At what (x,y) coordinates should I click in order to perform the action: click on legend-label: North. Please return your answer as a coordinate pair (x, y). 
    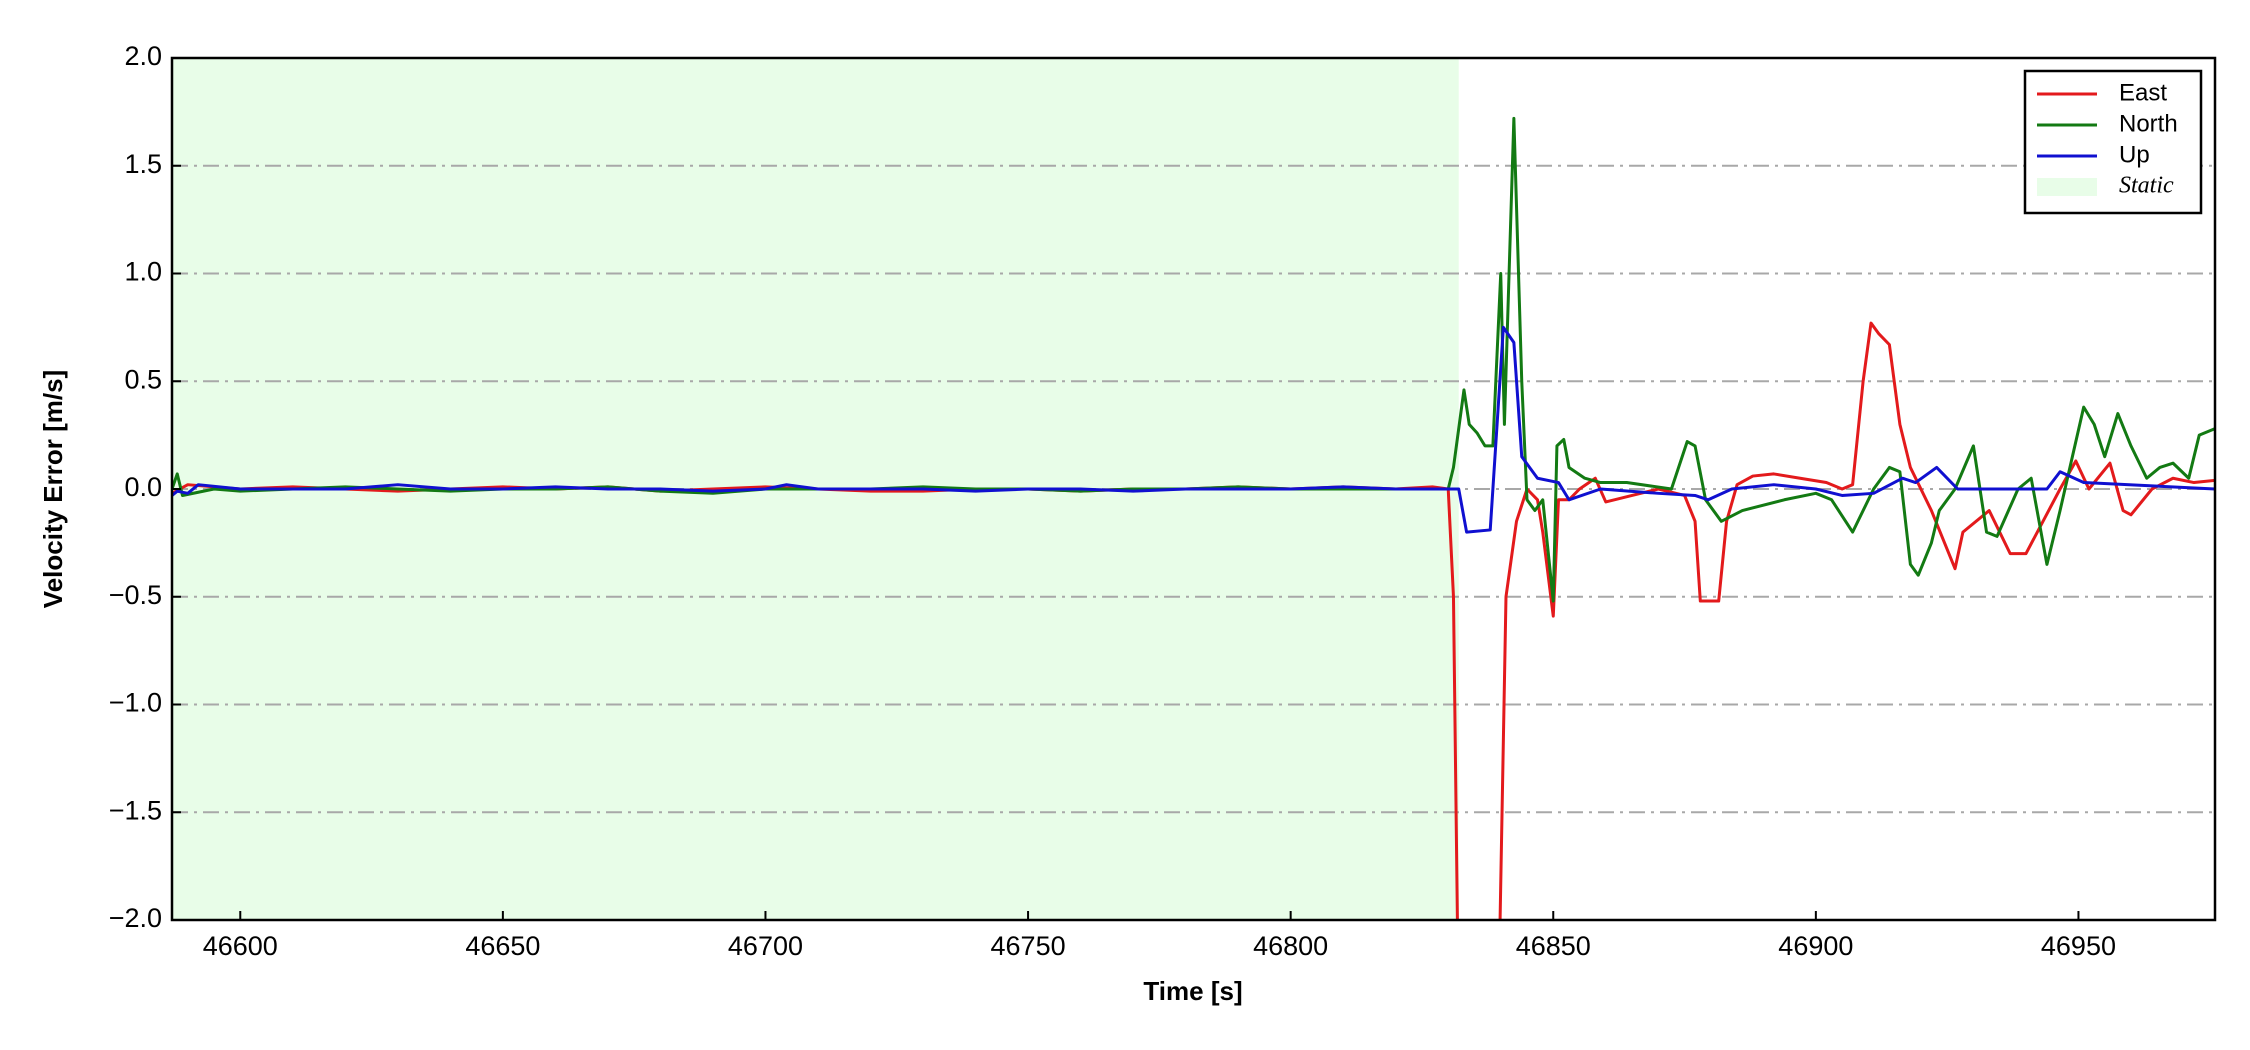
    Looking at the image, I should click on (2148, 123).